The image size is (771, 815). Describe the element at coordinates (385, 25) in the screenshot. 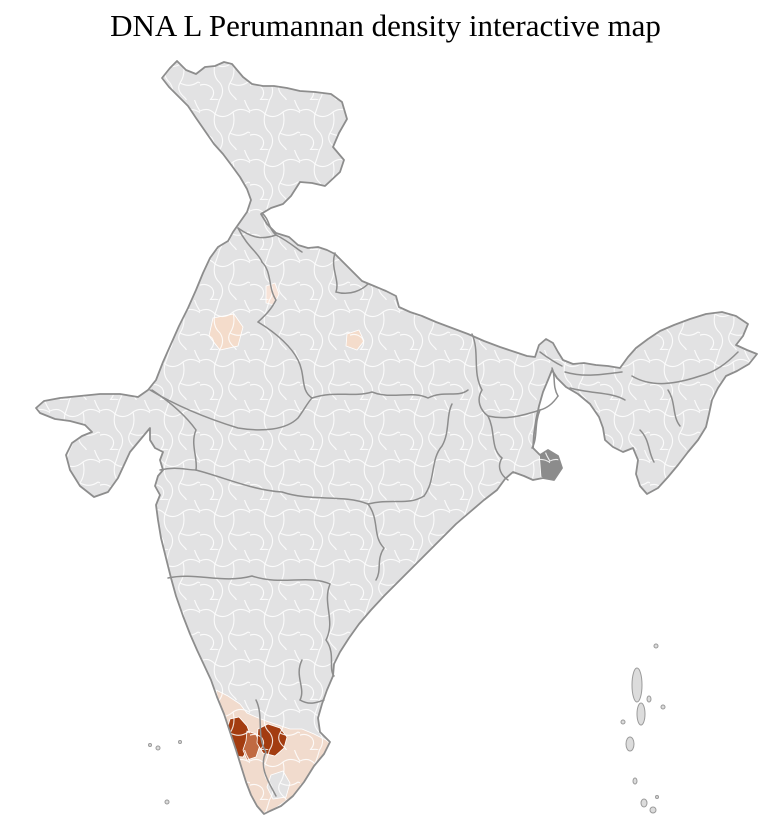

I see `map-title: DNA L Perumannan density interactive map` at that location.